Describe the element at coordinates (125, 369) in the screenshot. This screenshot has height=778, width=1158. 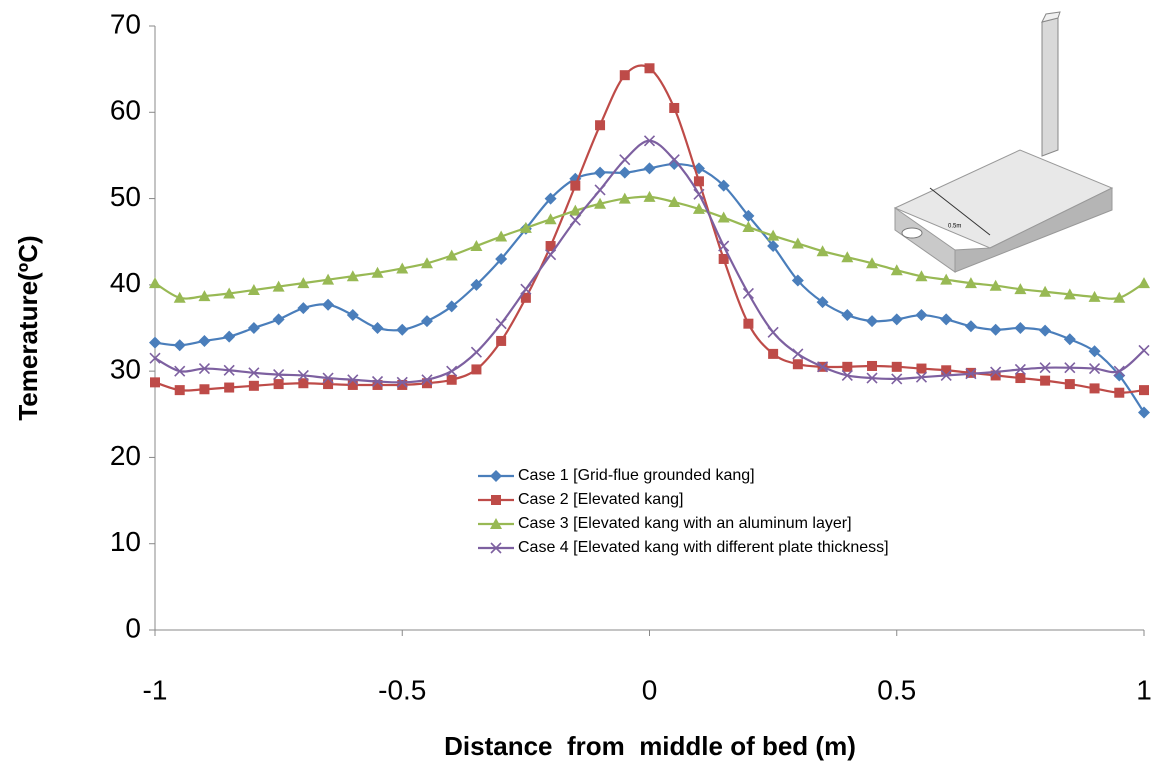
I see `y-tick-label: 30` at that location.